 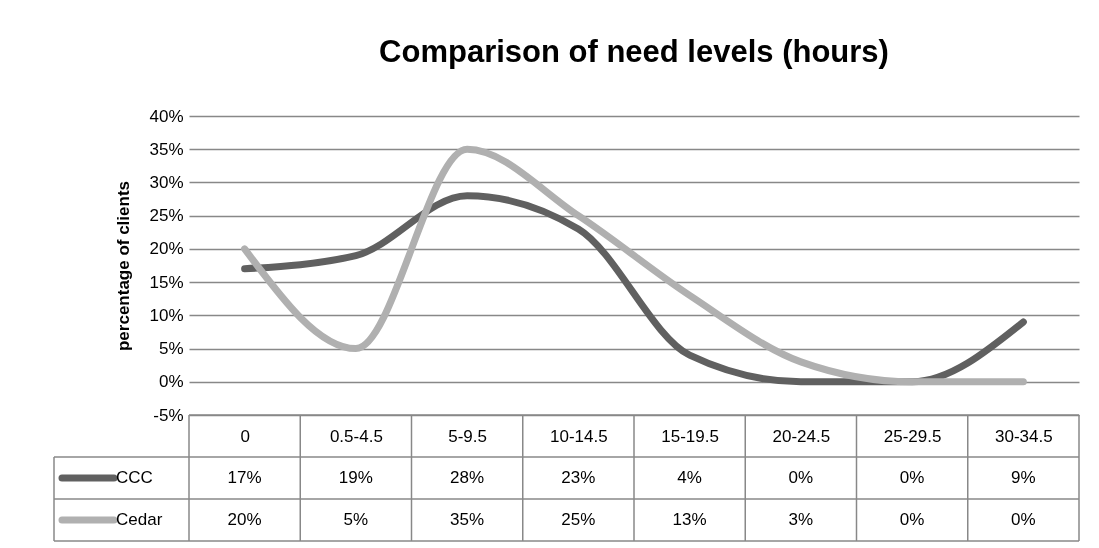 I want to click on y-tick-label: -5%, so click(x=168, y=415).